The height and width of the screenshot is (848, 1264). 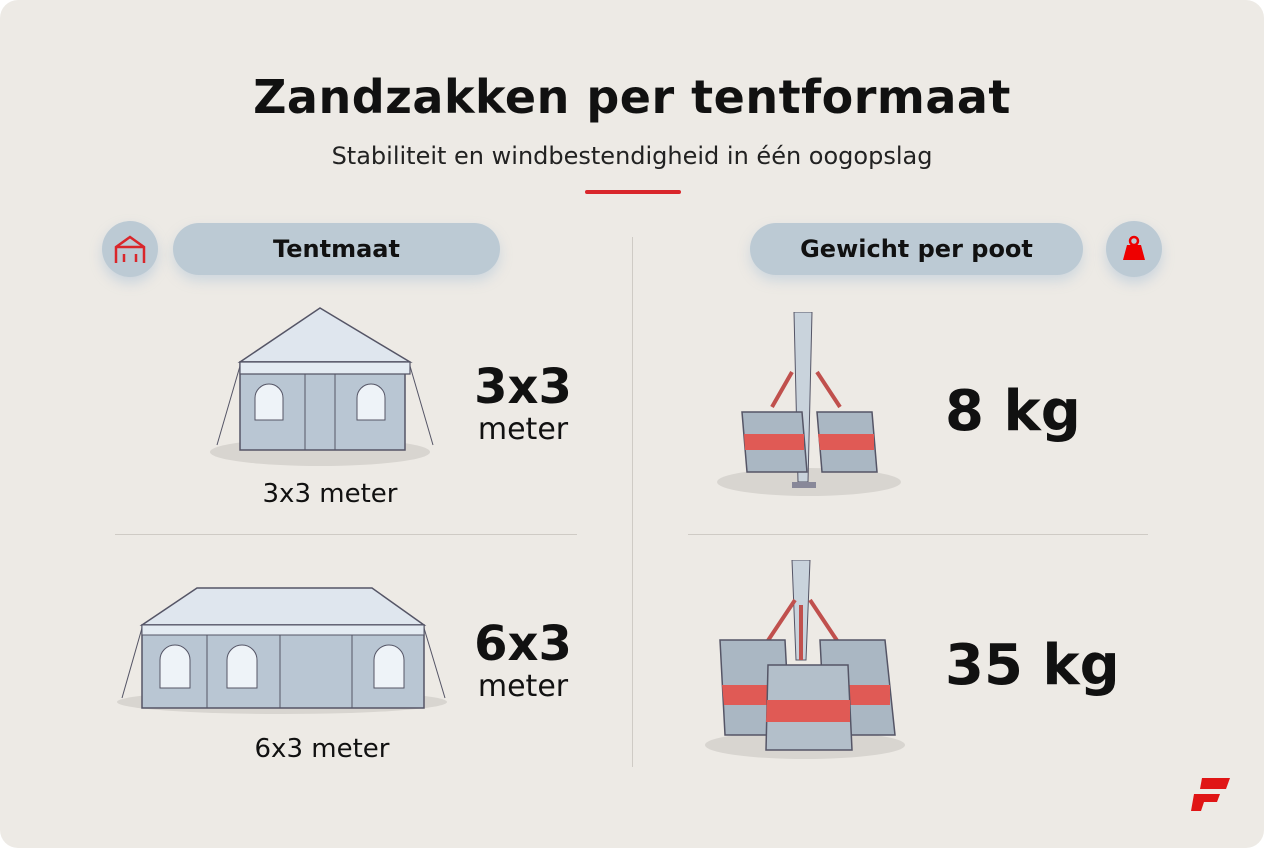 I want to click on weight-icon, so click(x=1134, y=249).